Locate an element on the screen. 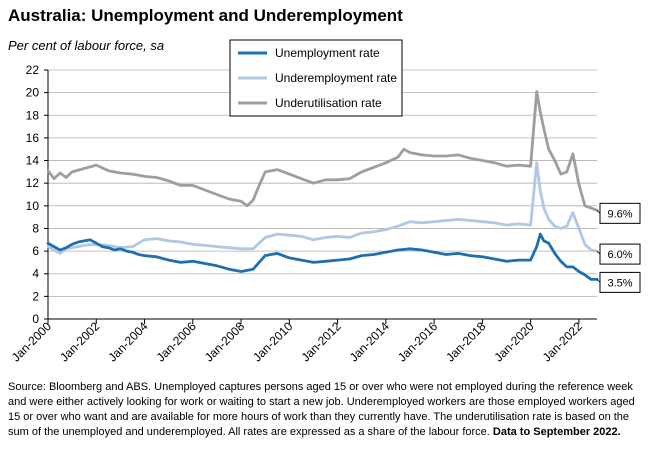 The height and width of the screenshot is (455, 650). end-labels: 3.5% 6.0% 9.6% is located at coordinates (618, 247).